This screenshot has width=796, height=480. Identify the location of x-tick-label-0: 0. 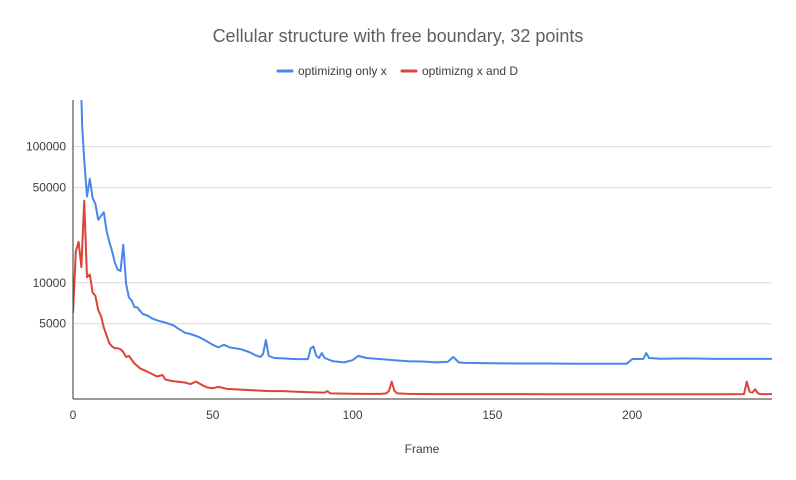
(73, 415).